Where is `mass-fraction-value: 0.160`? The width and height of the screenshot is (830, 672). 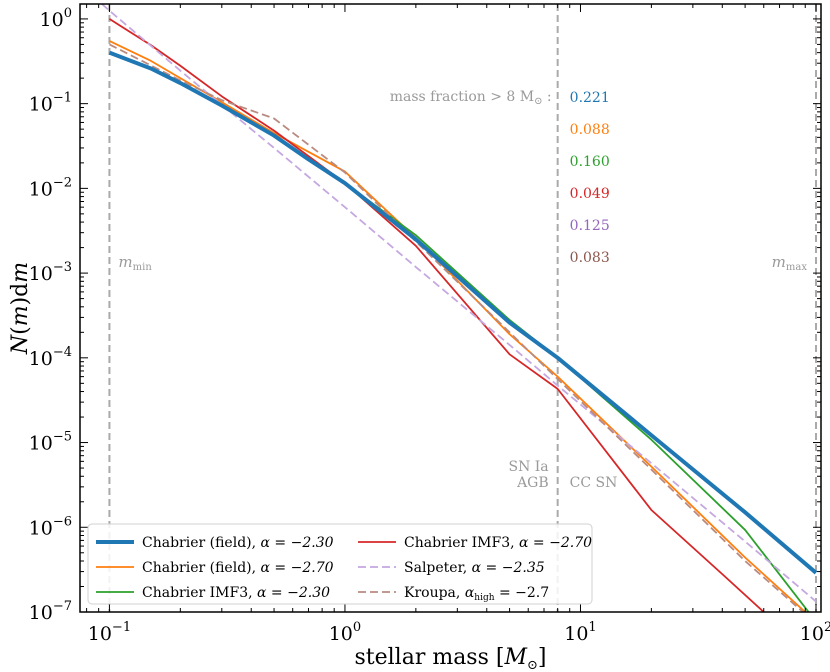
mass-fraction-value: 0.160 is located at coordinates (590, 162).